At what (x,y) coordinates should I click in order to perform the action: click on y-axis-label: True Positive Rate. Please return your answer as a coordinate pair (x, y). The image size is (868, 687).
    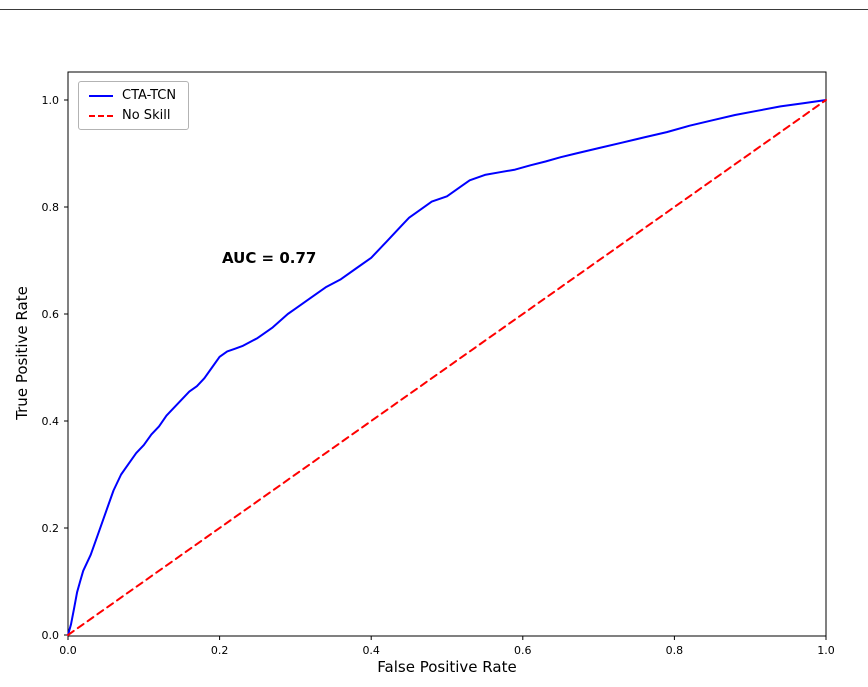
    Looking at the image, I should click on (22, 353).